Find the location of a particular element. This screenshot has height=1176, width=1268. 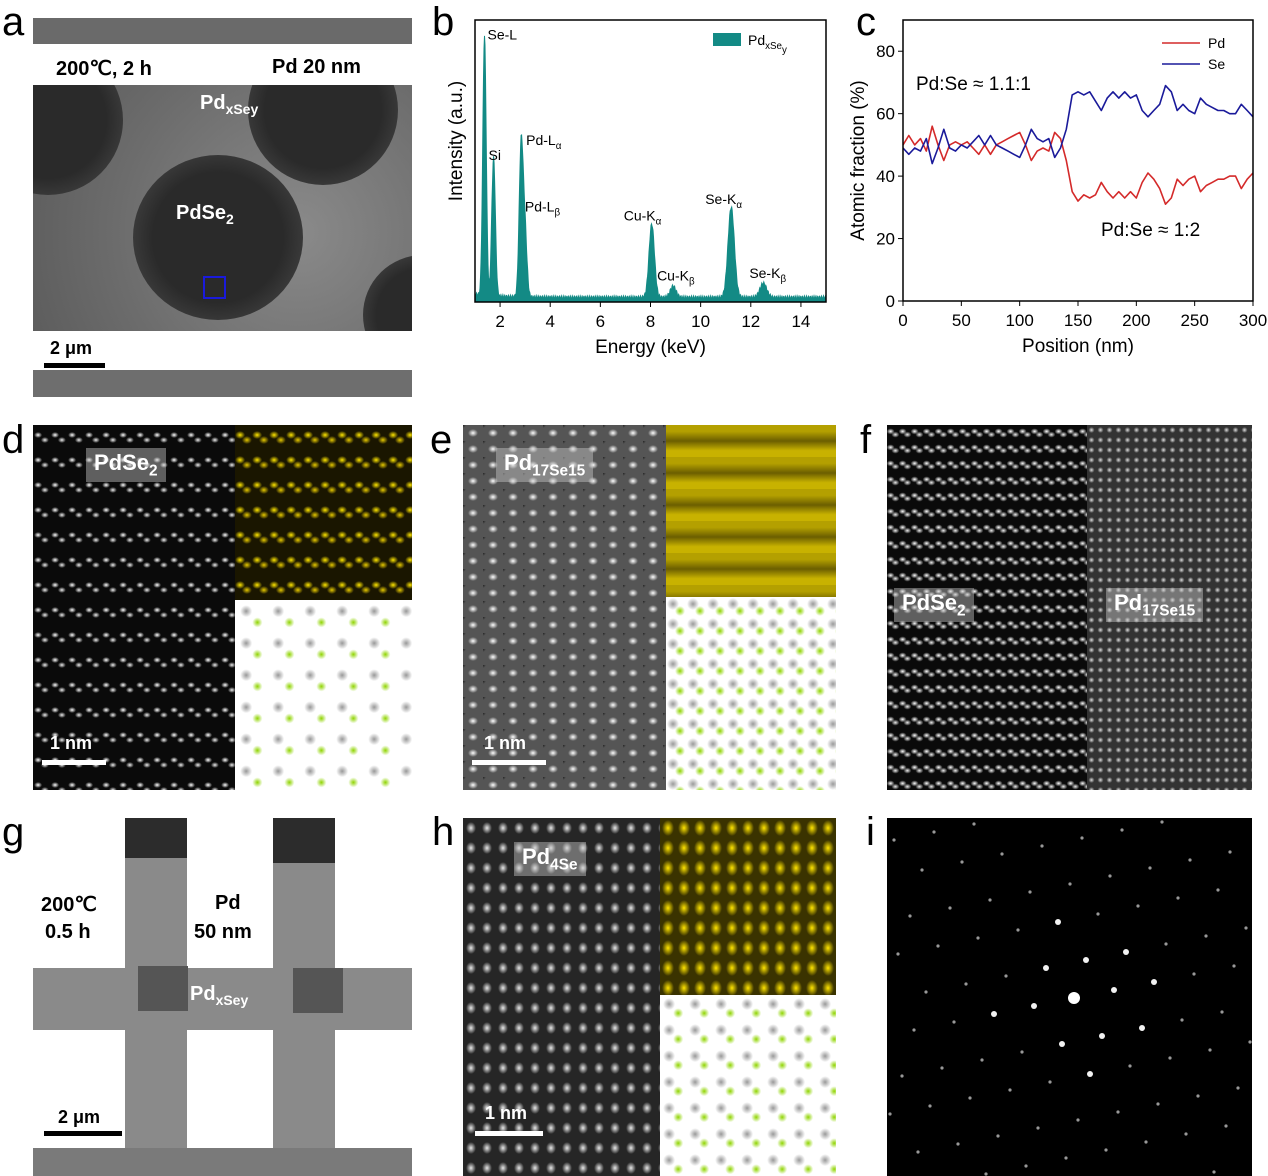

phase-right-label: Pd17Se15 is located at coordinates (1155, 605).